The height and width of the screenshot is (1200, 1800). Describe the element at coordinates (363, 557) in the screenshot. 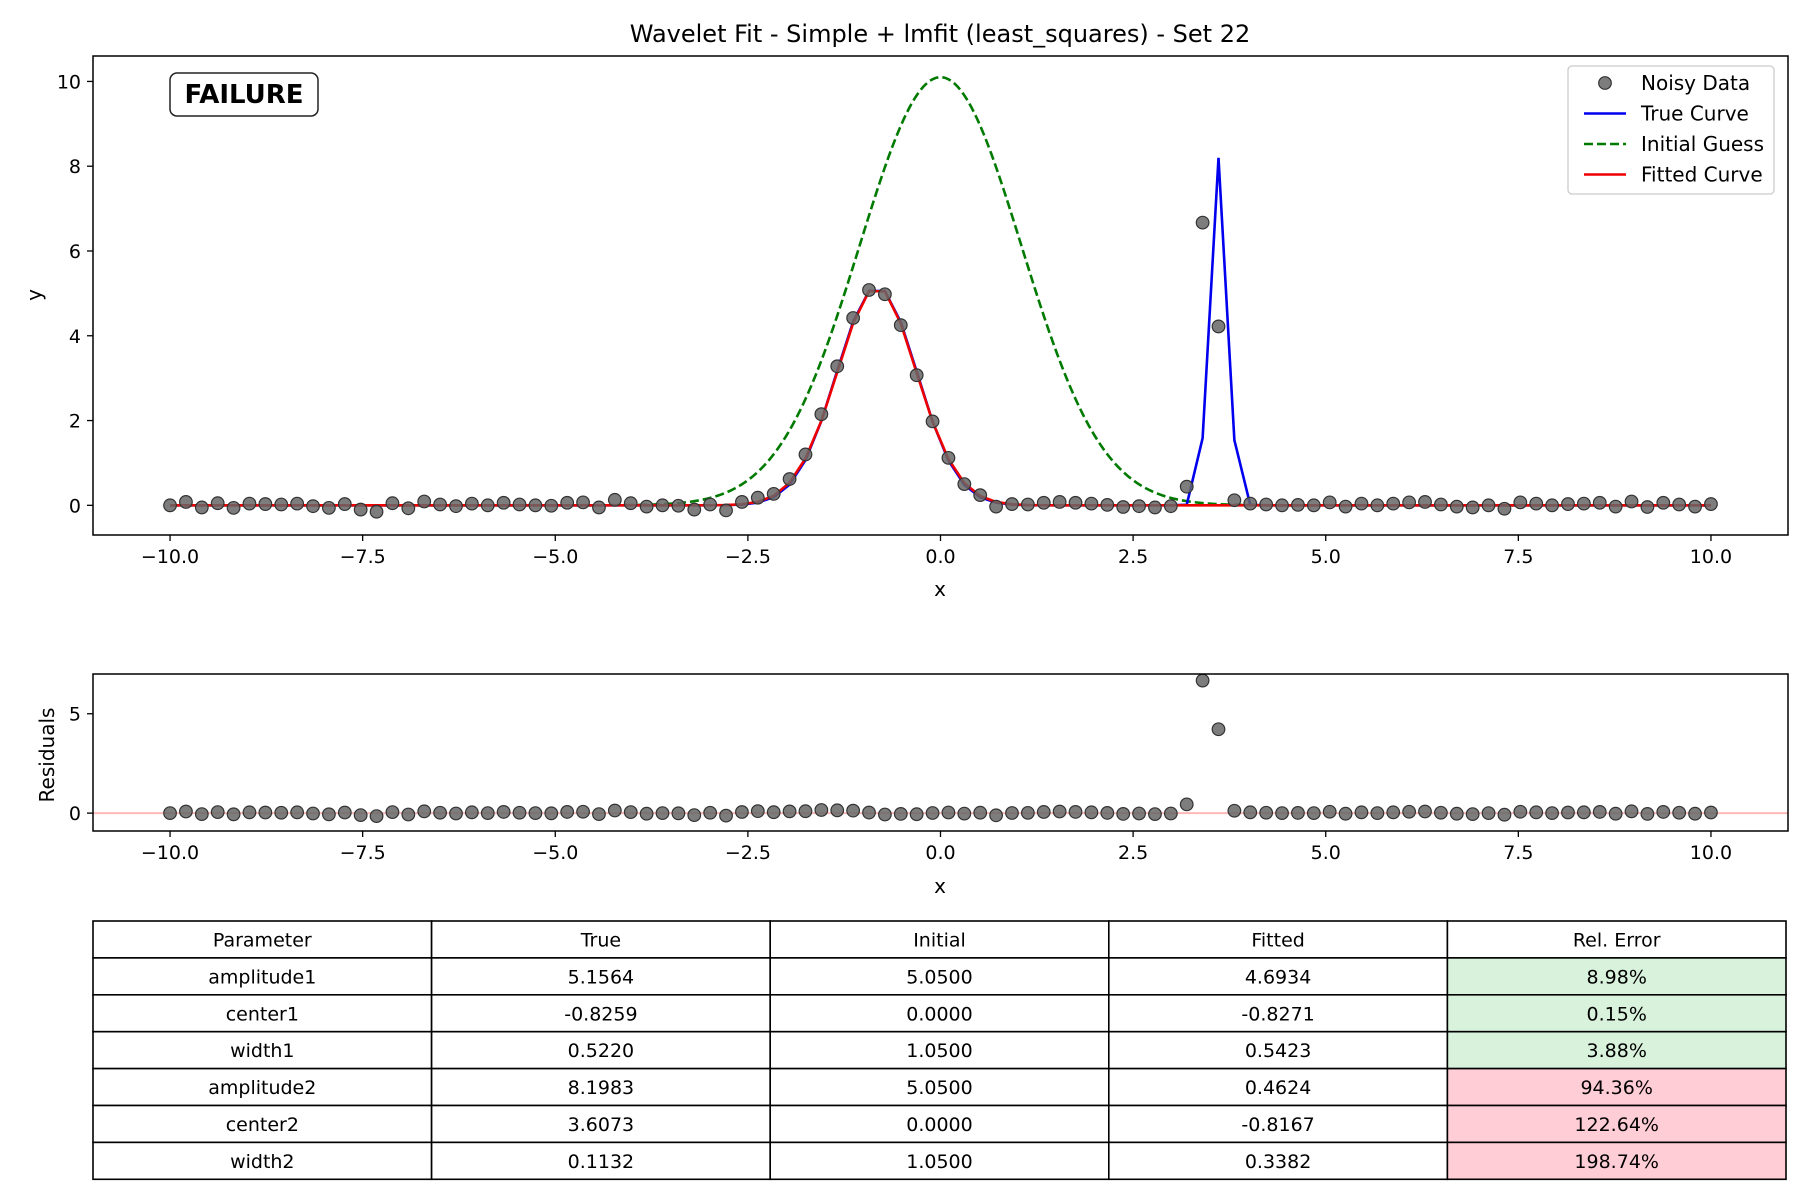

I see `x-tick-label: −7.5` at that location.